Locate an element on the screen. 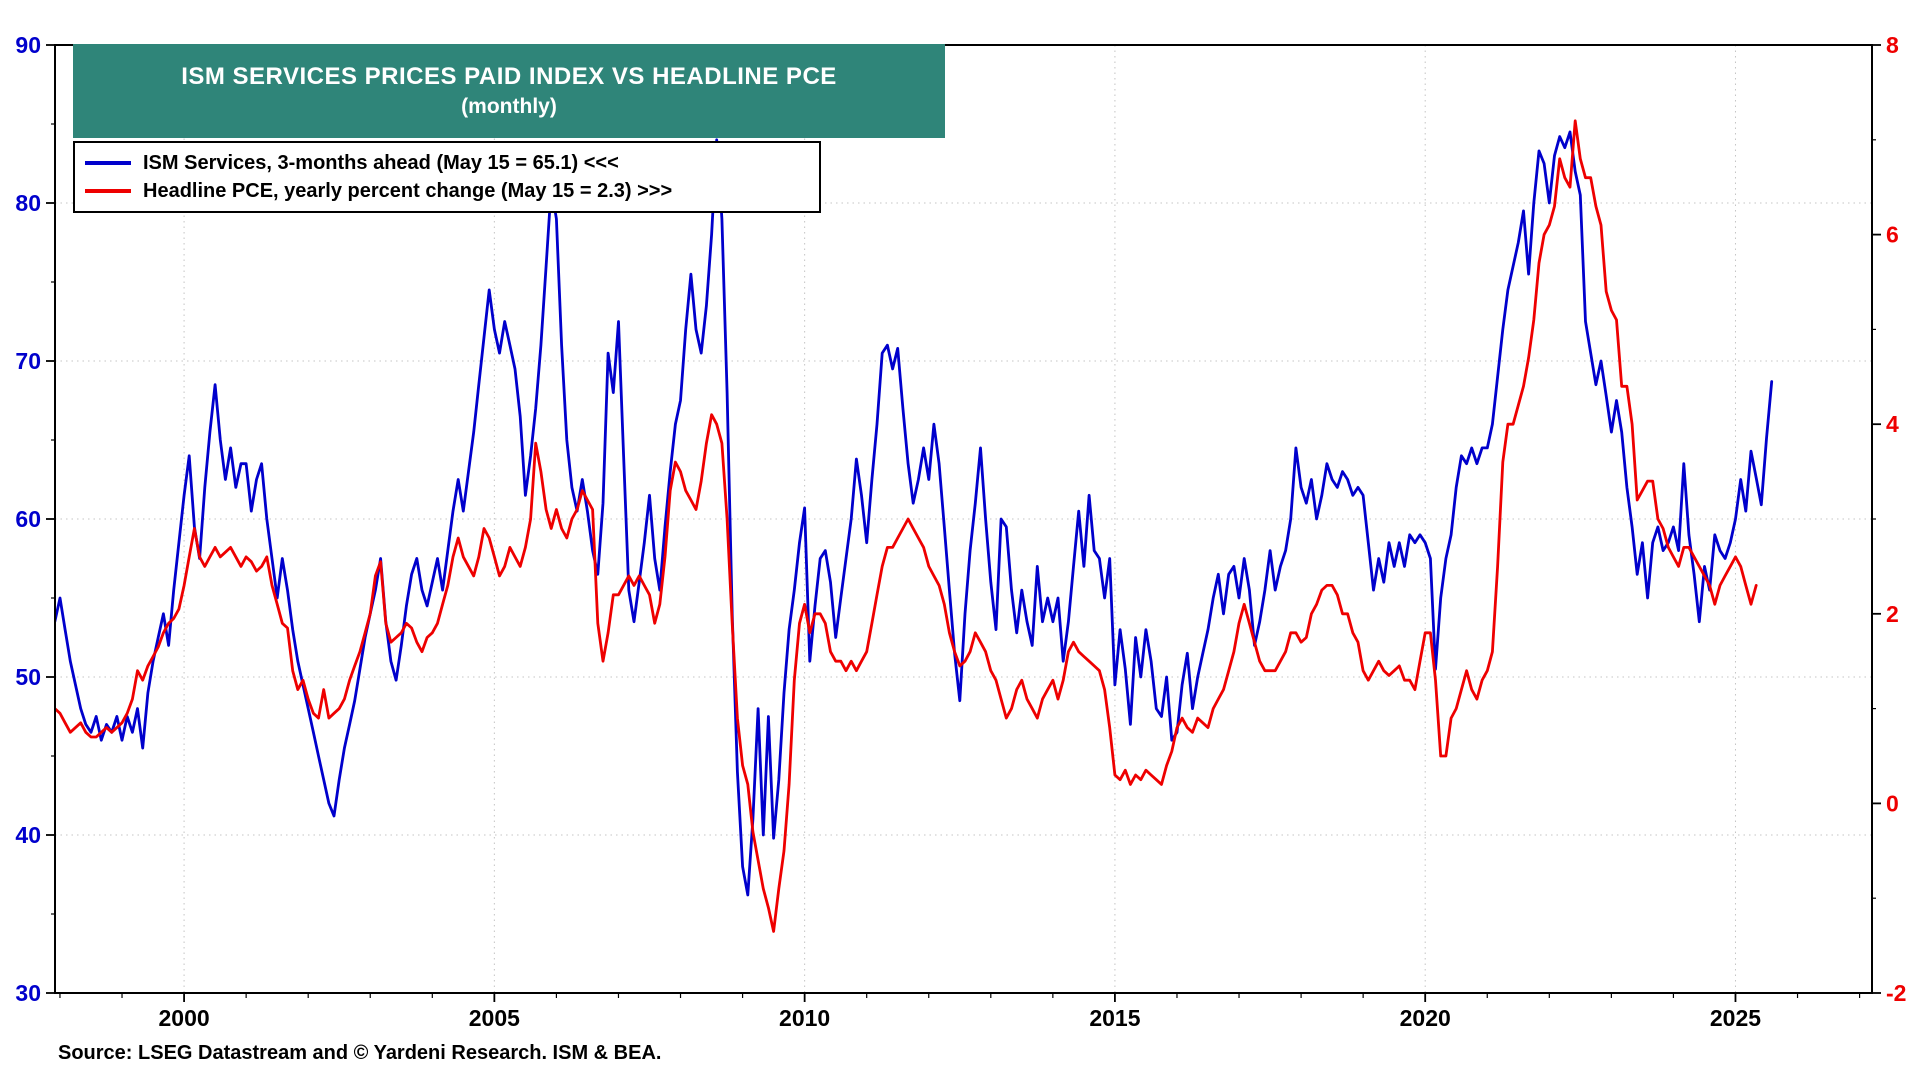 This screenshot has width=1920, height=1080. x-axis-tick-label: 2020 is located at coordinates (1425, 1018).